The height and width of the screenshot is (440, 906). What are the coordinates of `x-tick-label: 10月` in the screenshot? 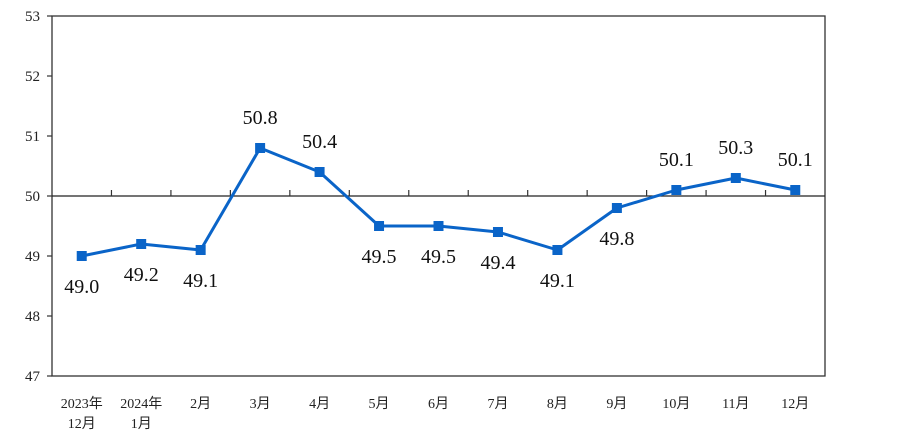 It's located at (676, 404).